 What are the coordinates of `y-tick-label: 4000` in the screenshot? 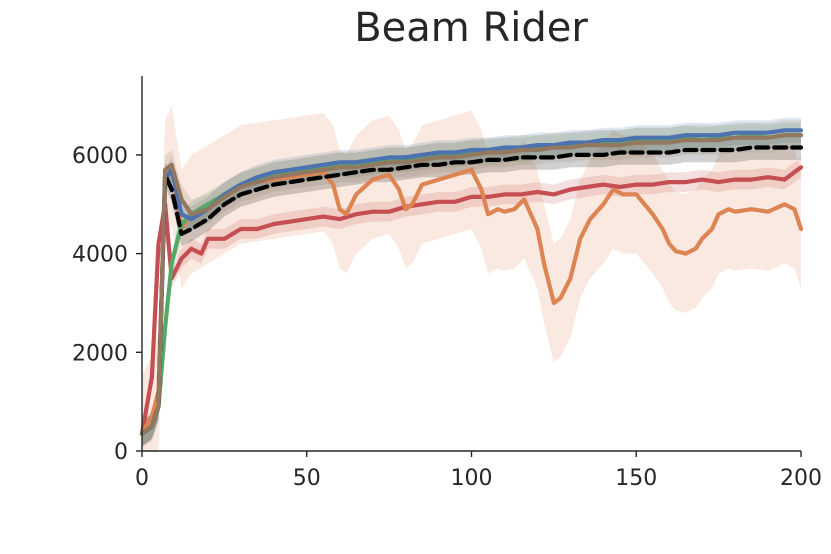 It's located at (100, 255).